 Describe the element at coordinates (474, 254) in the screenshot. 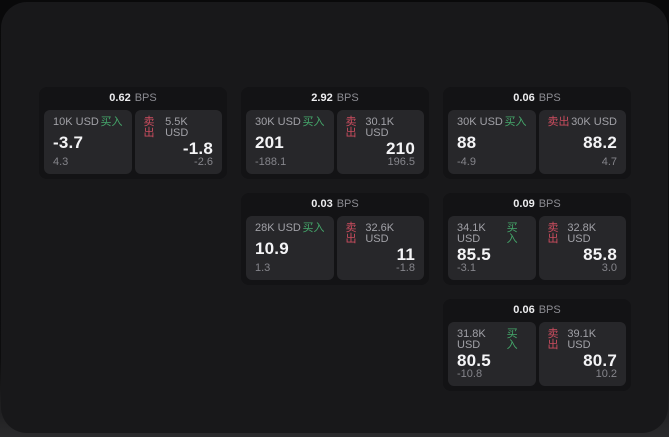

I see `buy-price: 85.5` at that location.